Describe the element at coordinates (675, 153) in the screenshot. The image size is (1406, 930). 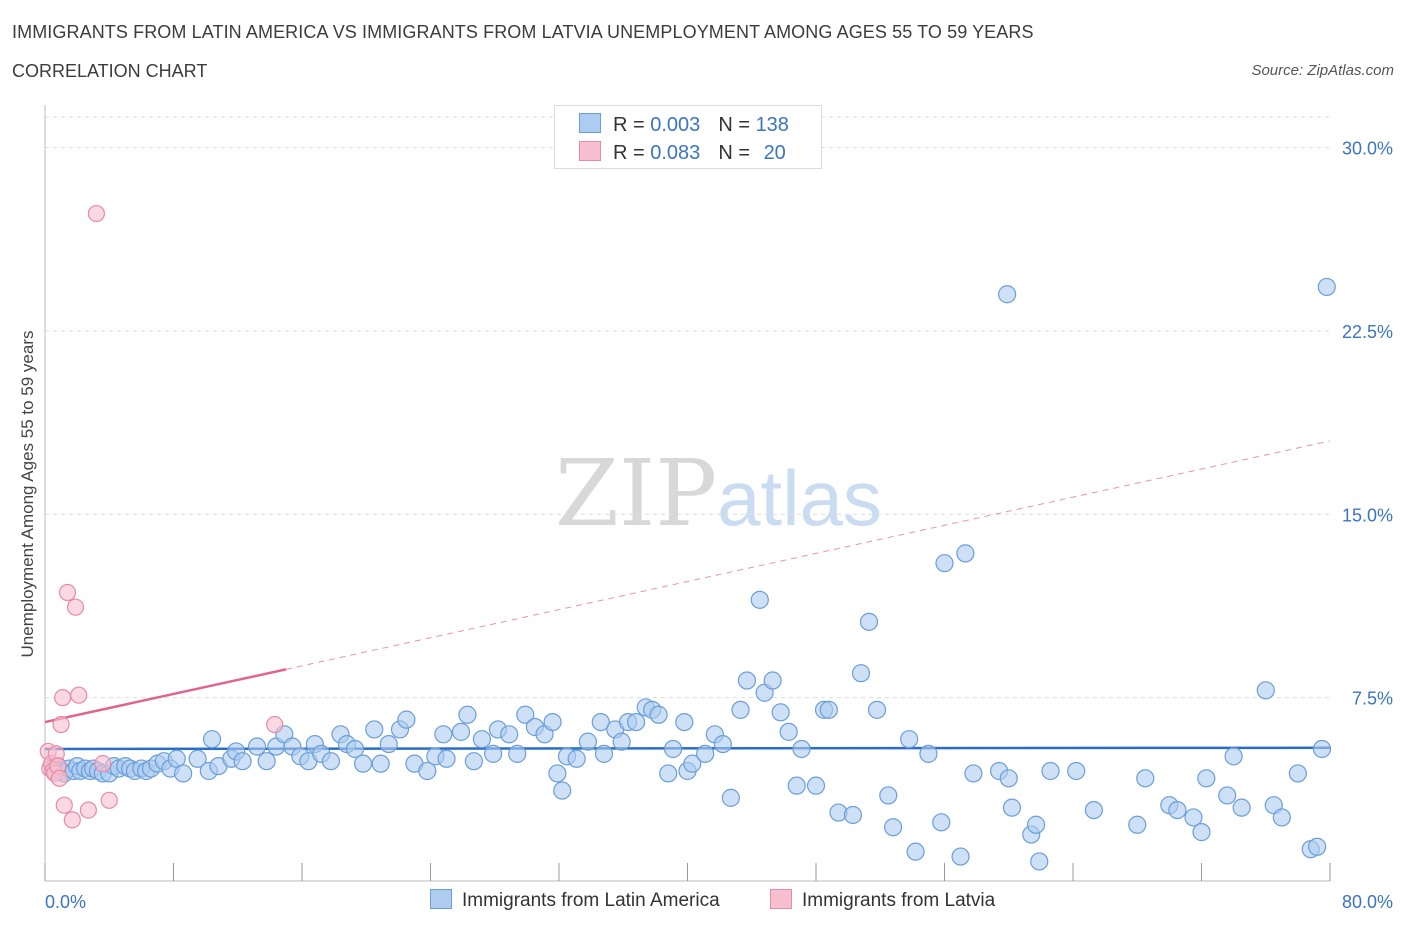
I see `legend-r-value: 0.083` at that location.